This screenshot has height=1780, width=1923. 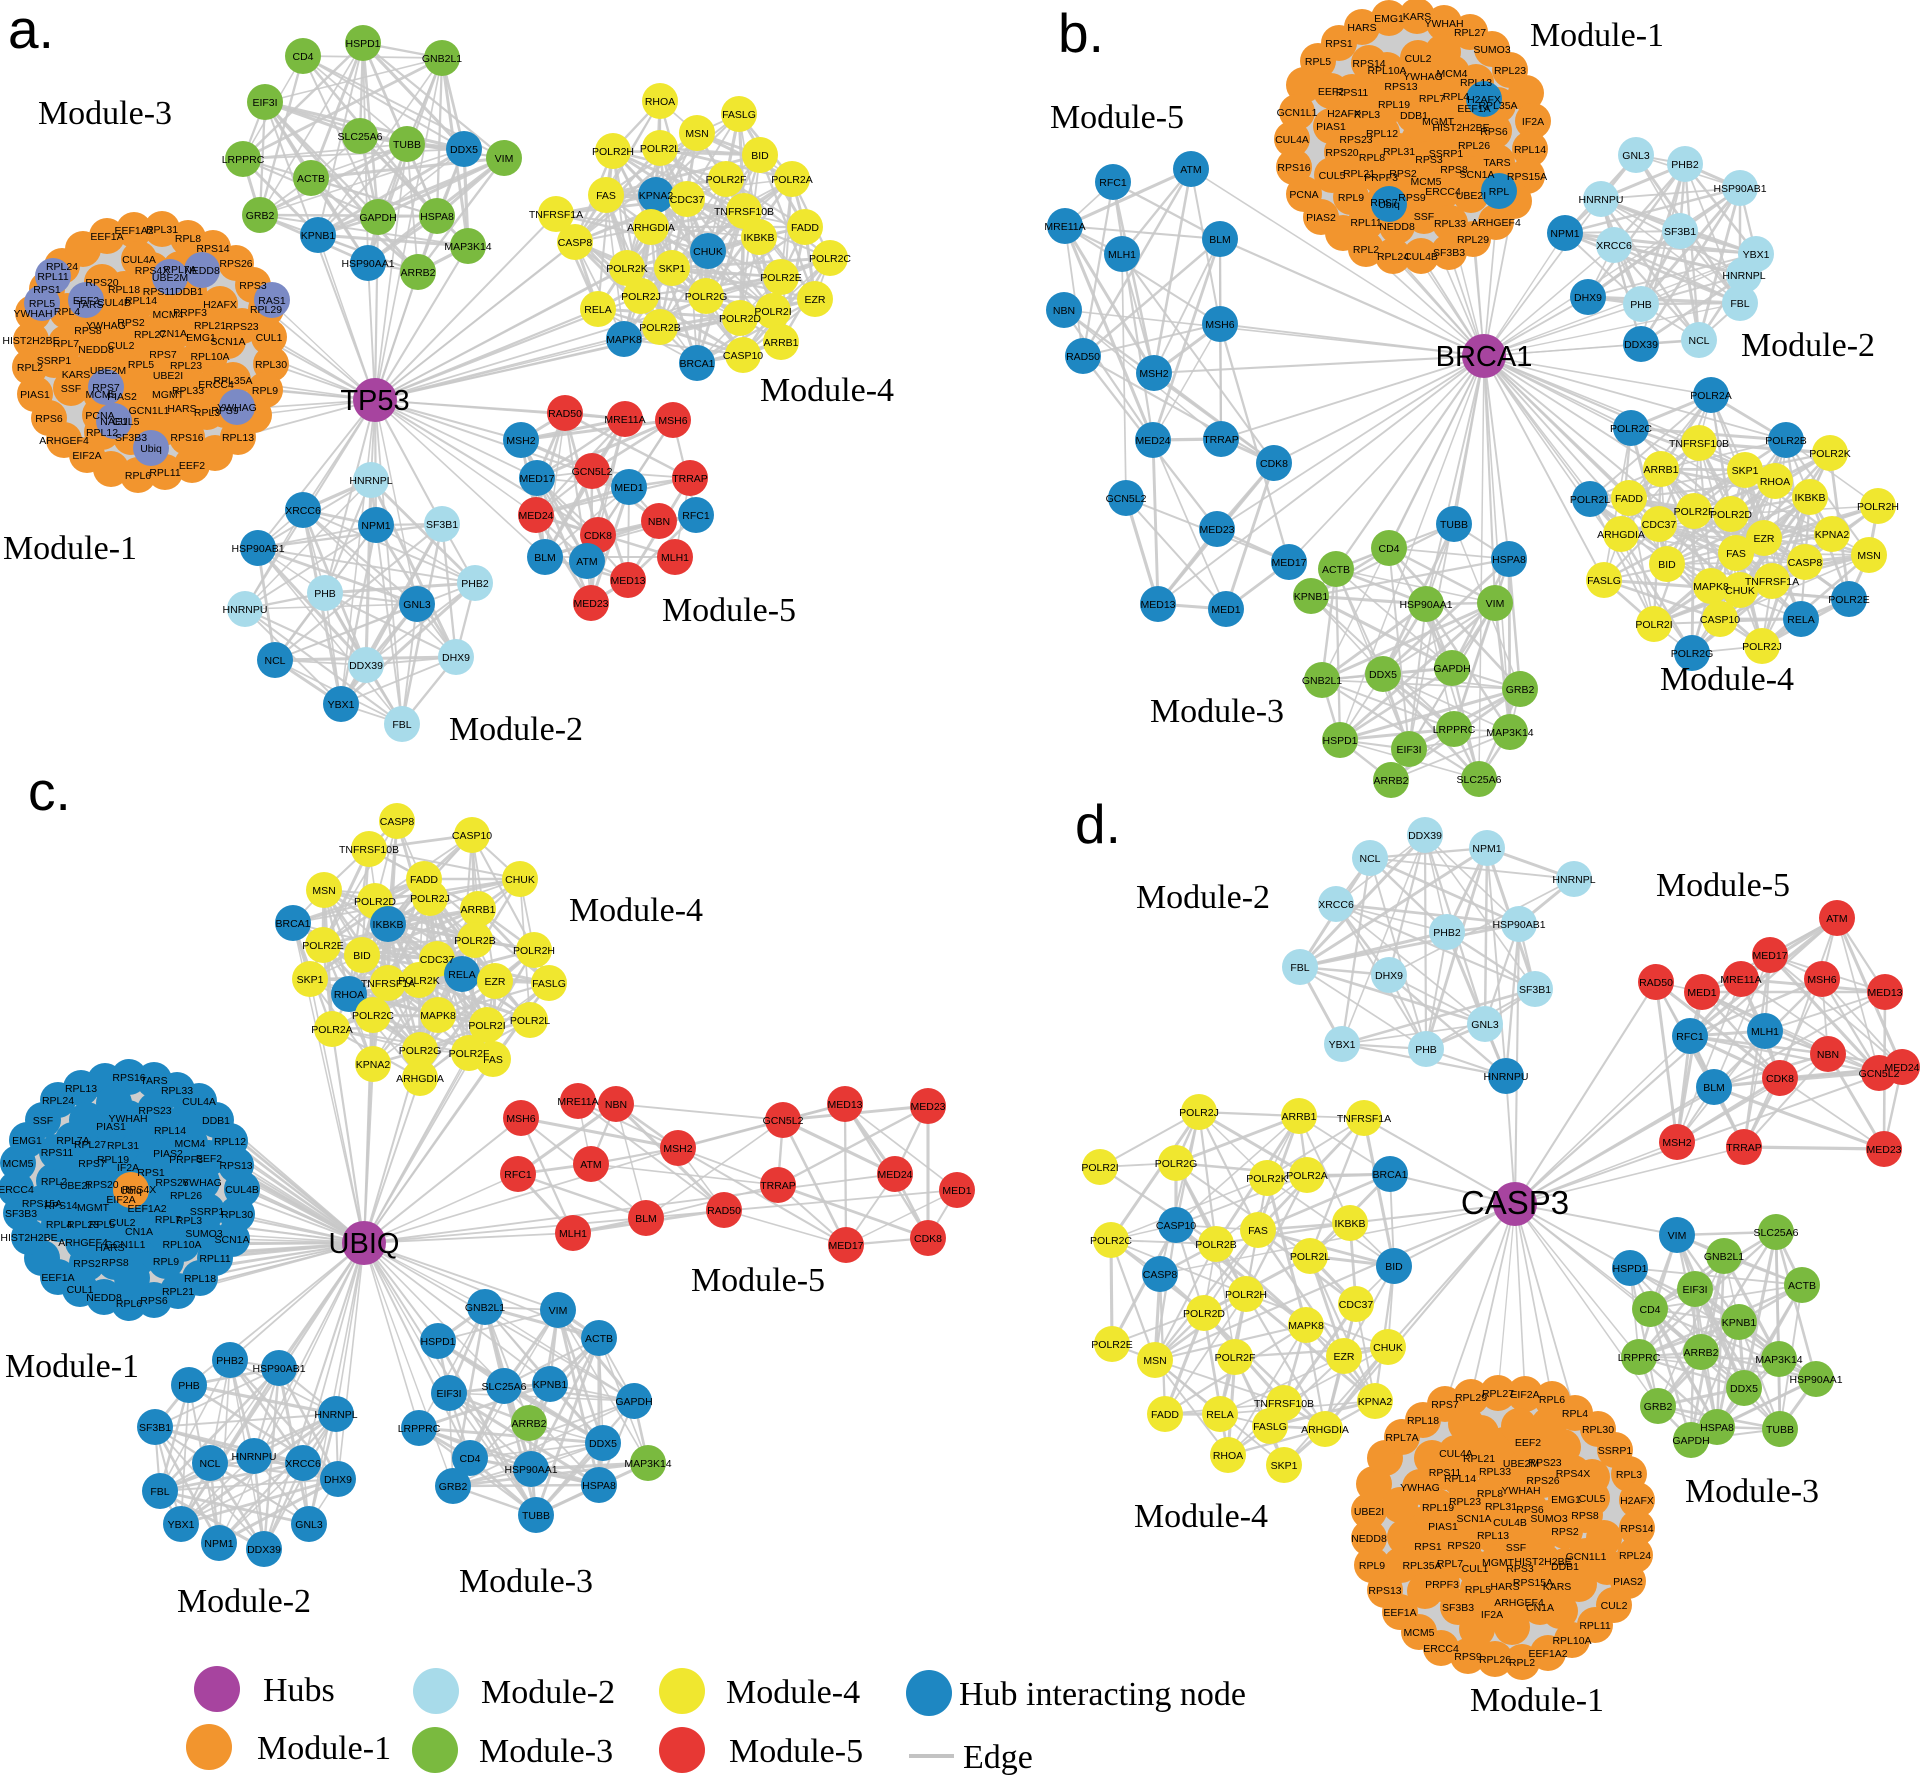 What do you see at coordinates (1351, 198) in the screenshot?
I see `svg-text: RPL9` at bounding box center [1351, 198].